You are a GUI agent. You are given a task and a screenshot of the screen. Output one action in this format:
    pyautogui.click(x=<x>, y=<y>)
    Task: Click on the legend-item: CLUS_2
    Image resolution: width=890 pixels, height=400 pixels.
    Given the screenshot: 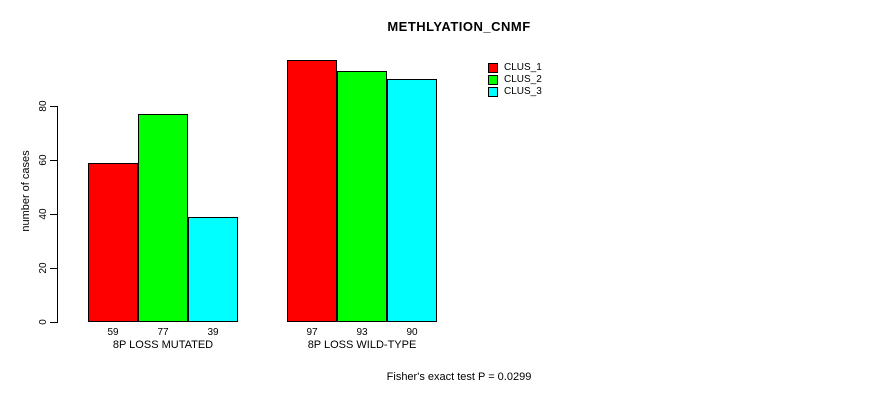 What is the action you would take?
    pyautogui.click(x=515, y=80)
    